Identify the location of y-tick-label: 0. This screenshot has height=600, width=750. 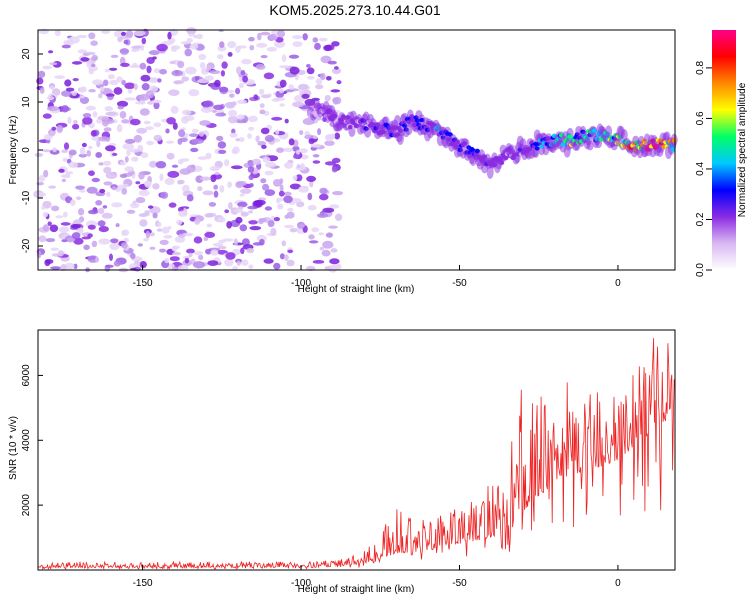
(26, 150).